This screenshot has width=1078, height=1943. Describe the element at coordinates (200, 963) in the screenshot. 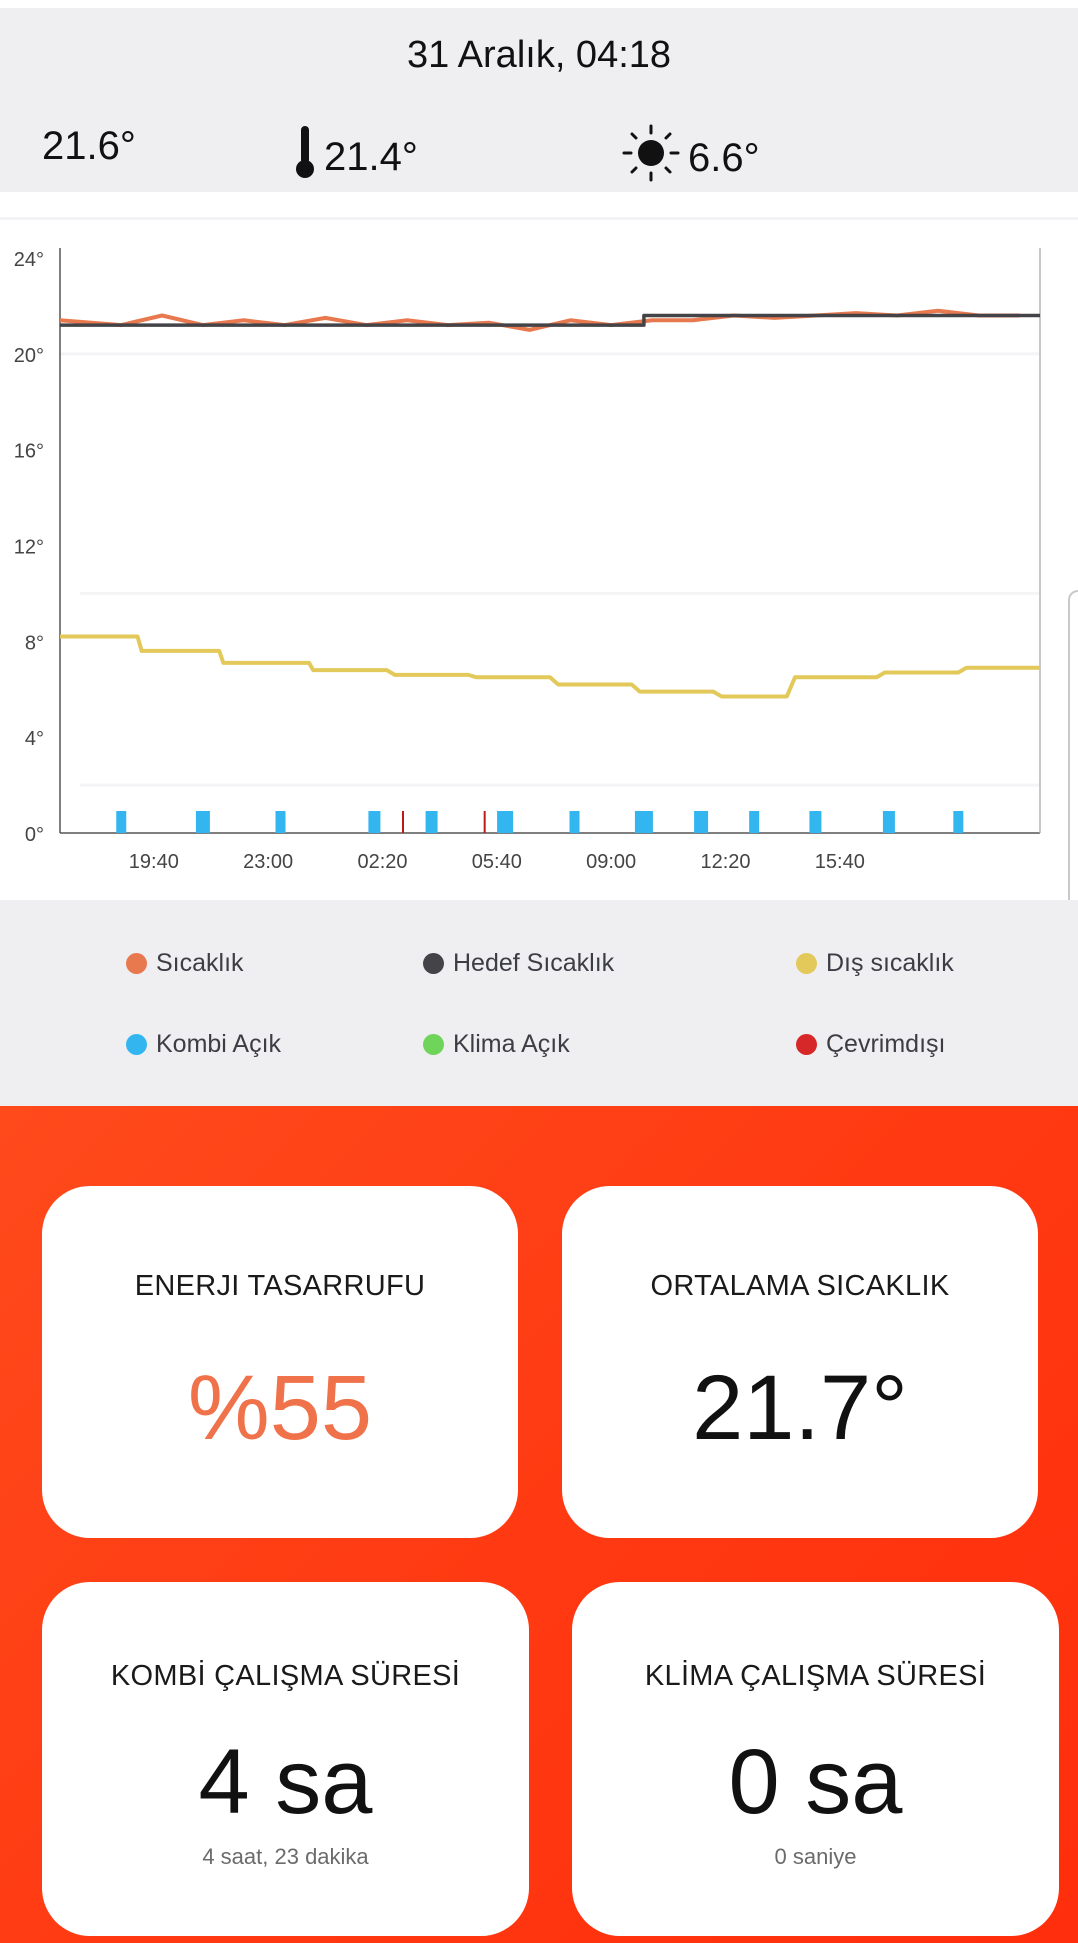

I see `legend-label: Sıcaklık` at that location.